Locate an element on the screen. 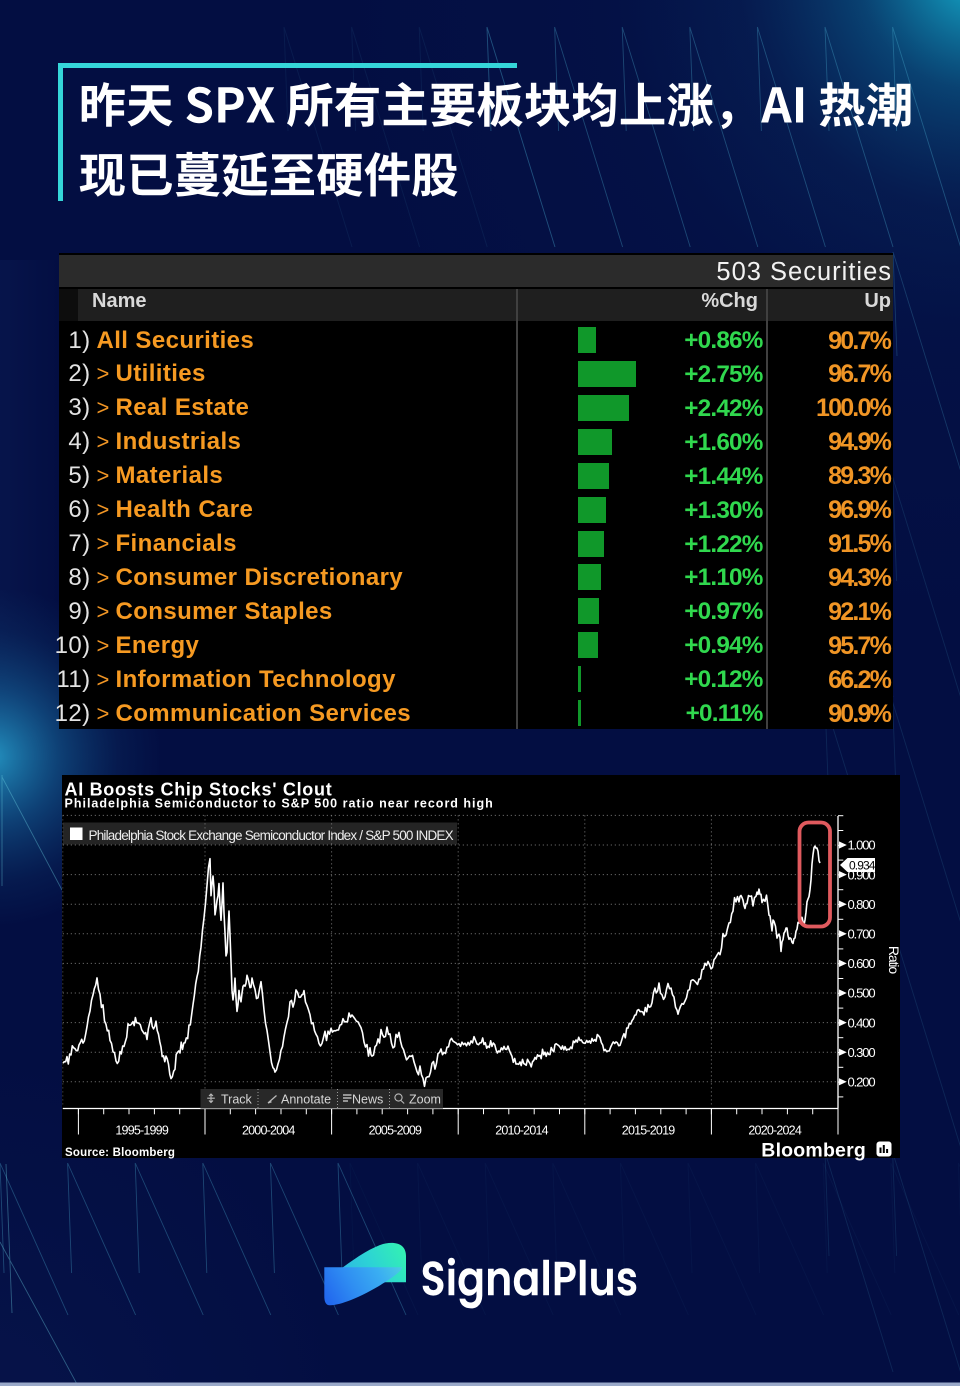  svg-text: 0.934 is located at coordinates (862, 865).